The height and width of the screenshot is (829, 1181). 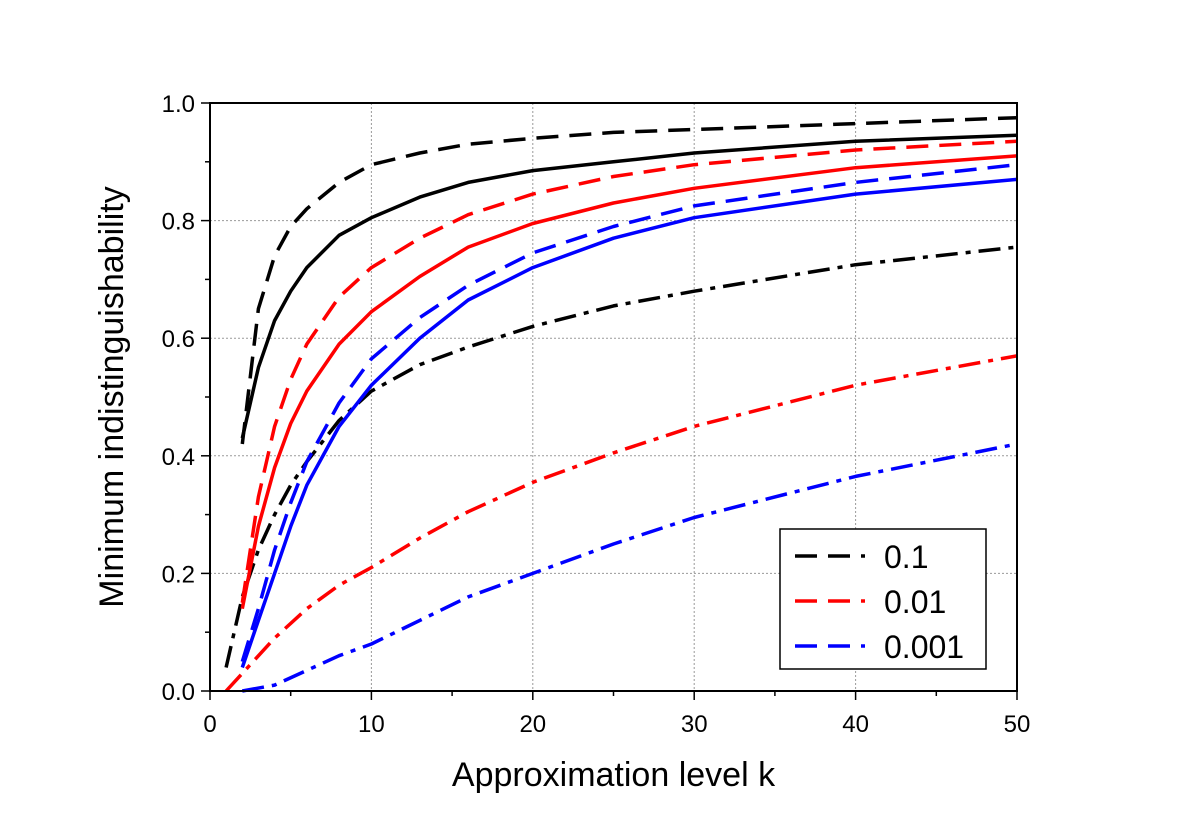 What do you see at coordinates (883, 599) in the screenshot?
I see `legend: 0.1 0.01 0.001` at bounding box center [883, 599].